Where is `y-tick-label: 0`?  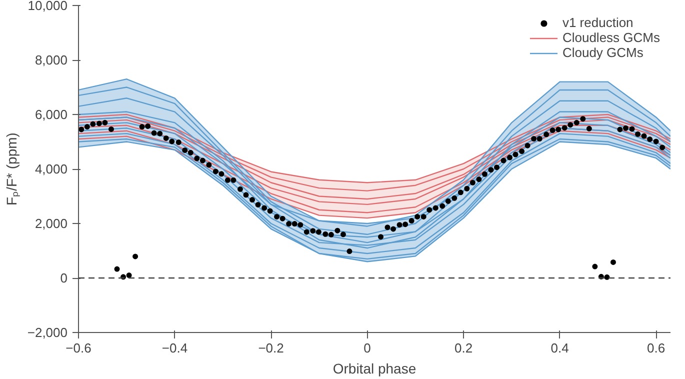 y-tick-label: 0 is located at coordinates (64, 278).